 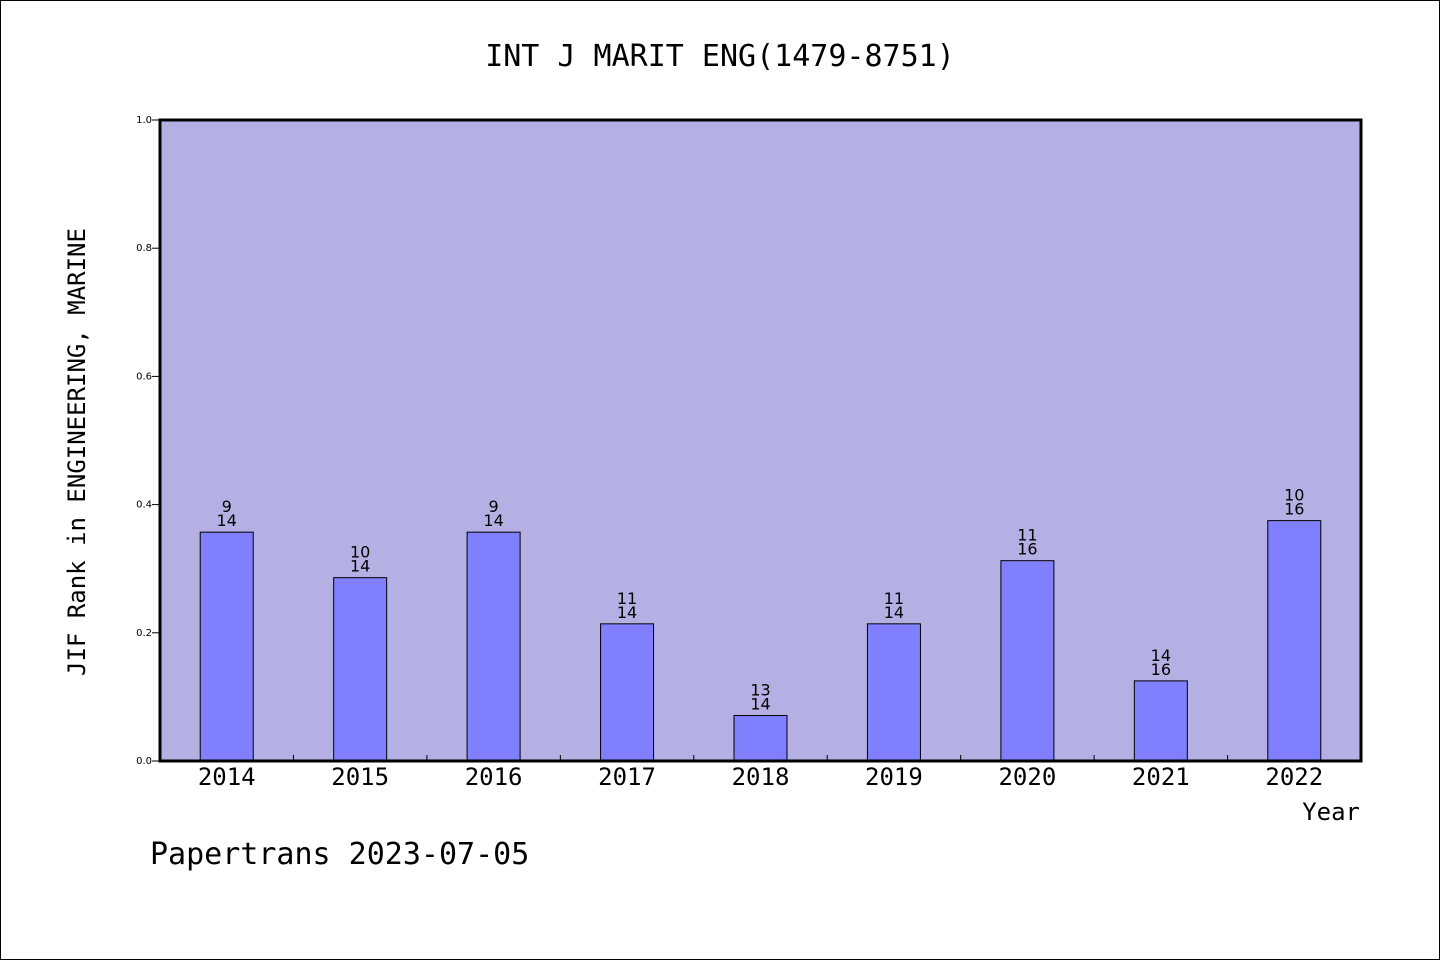 I want to click on bar-2014, so click(x=226, y=646).